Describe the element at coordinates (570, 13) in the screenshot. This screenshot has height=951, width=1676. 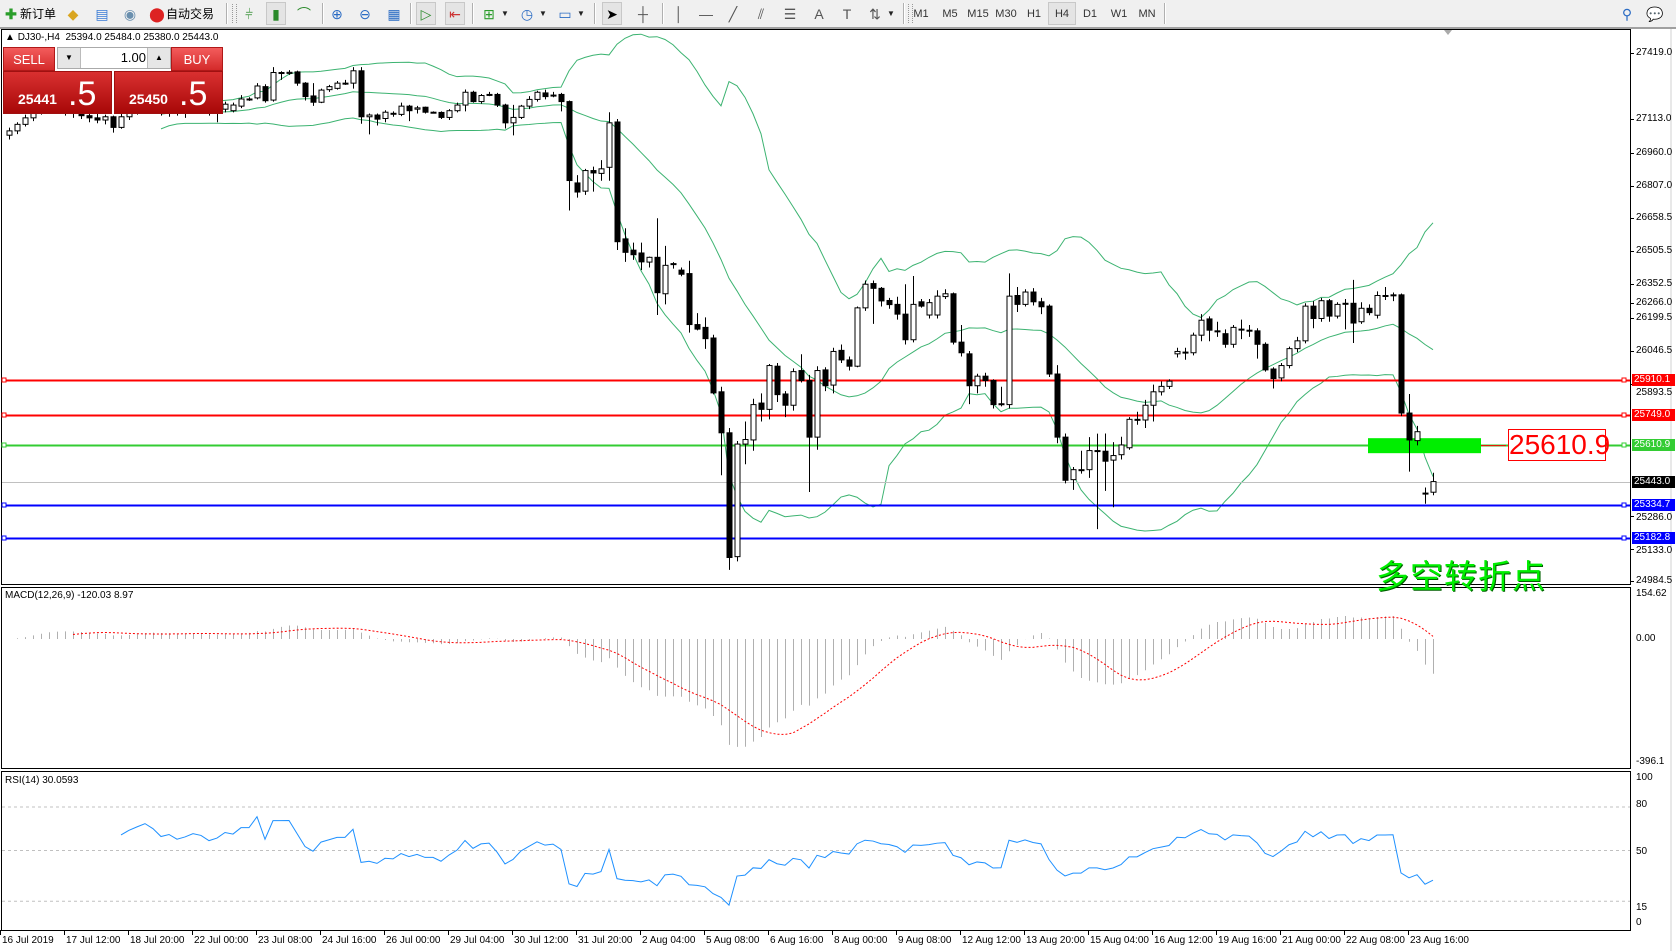
I see `templates-button: ▭ ▼` at that location.